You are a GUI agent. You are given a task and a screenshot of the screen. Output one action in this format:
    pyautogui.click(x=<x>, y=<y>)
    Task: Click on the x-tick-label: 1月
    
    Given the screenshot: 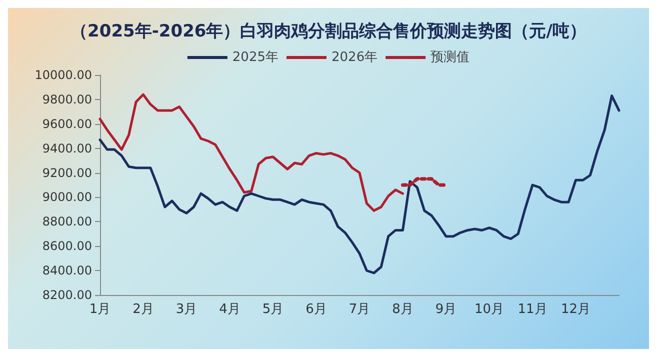 What is the action you would take?
    pyautogui.click(x=100, y=309)
    